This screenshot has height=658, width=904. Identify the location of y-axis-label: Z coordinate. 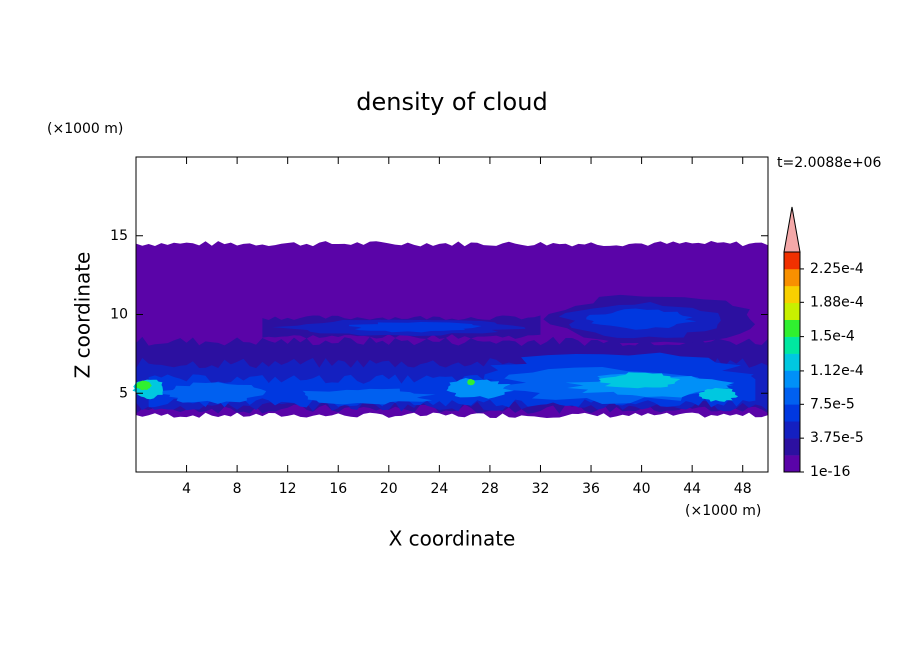
(83, 315).